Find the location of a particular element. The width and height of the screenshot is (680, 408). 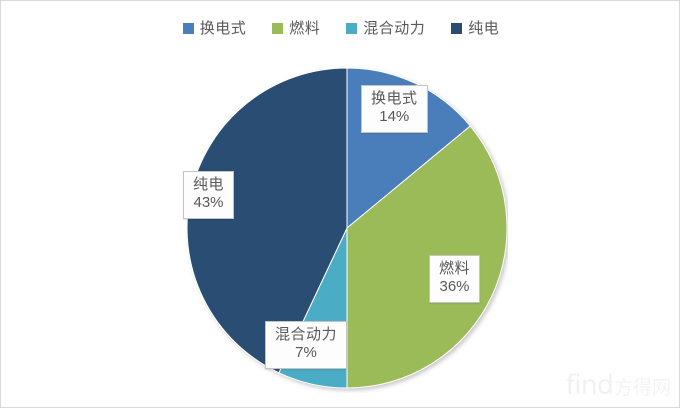

legend-item-hunhedongli: 混合动力 is located at coordinates (385, 28).